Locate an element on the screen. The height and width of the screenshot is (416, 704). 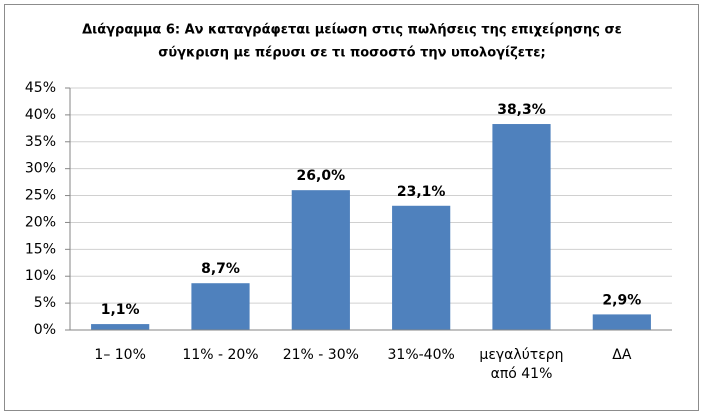
x-tick-label: μεγαλύτερη από 41% is located at coordinates (521, 364).